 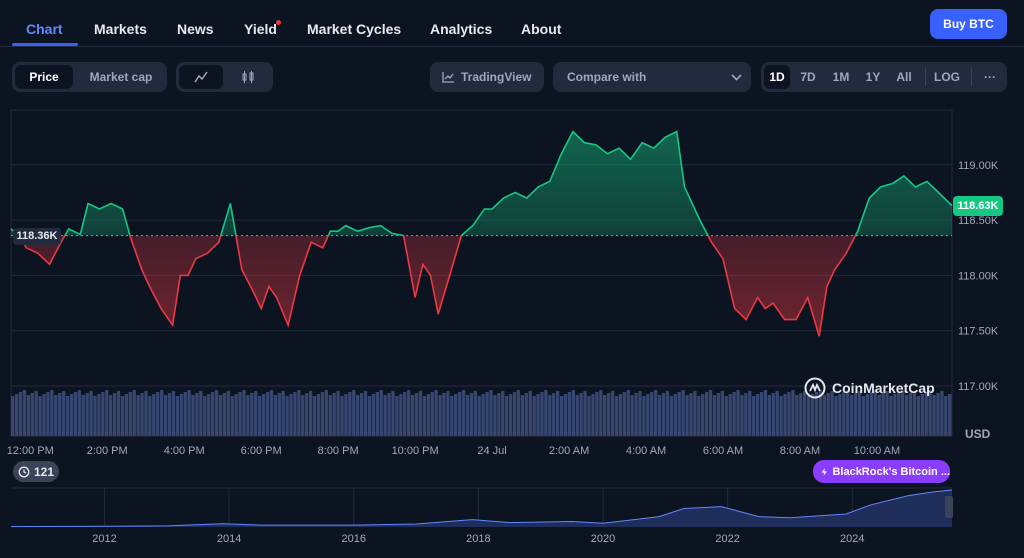 What do you see at coordinates (461, 29) in the screenshot?
I see `tab-analytics: Analytics` at bounding box center [461, 29].